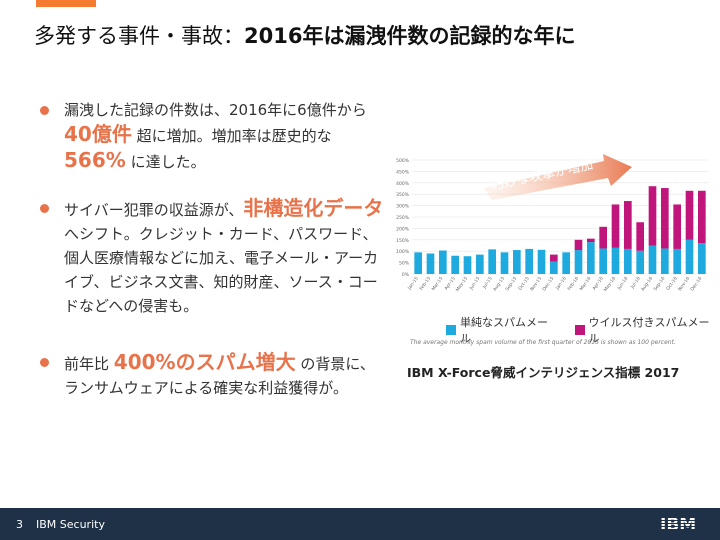  Describe the element at coordinates (659, 284) in the screenshot. I see `x-tick-label: Sep-16` at that location.